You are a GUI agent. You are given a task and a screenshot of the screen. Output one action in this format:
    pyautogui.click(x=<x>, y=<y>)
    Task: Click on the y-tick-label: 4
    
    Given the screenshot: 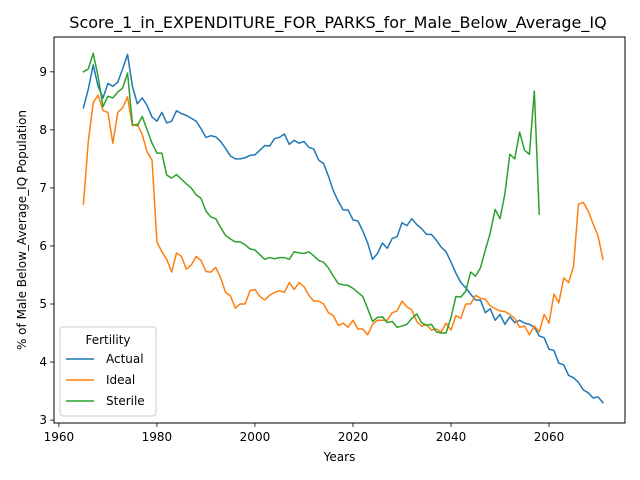 What is the action you would take?
    pyautogui.click(x=43, y=362)
    